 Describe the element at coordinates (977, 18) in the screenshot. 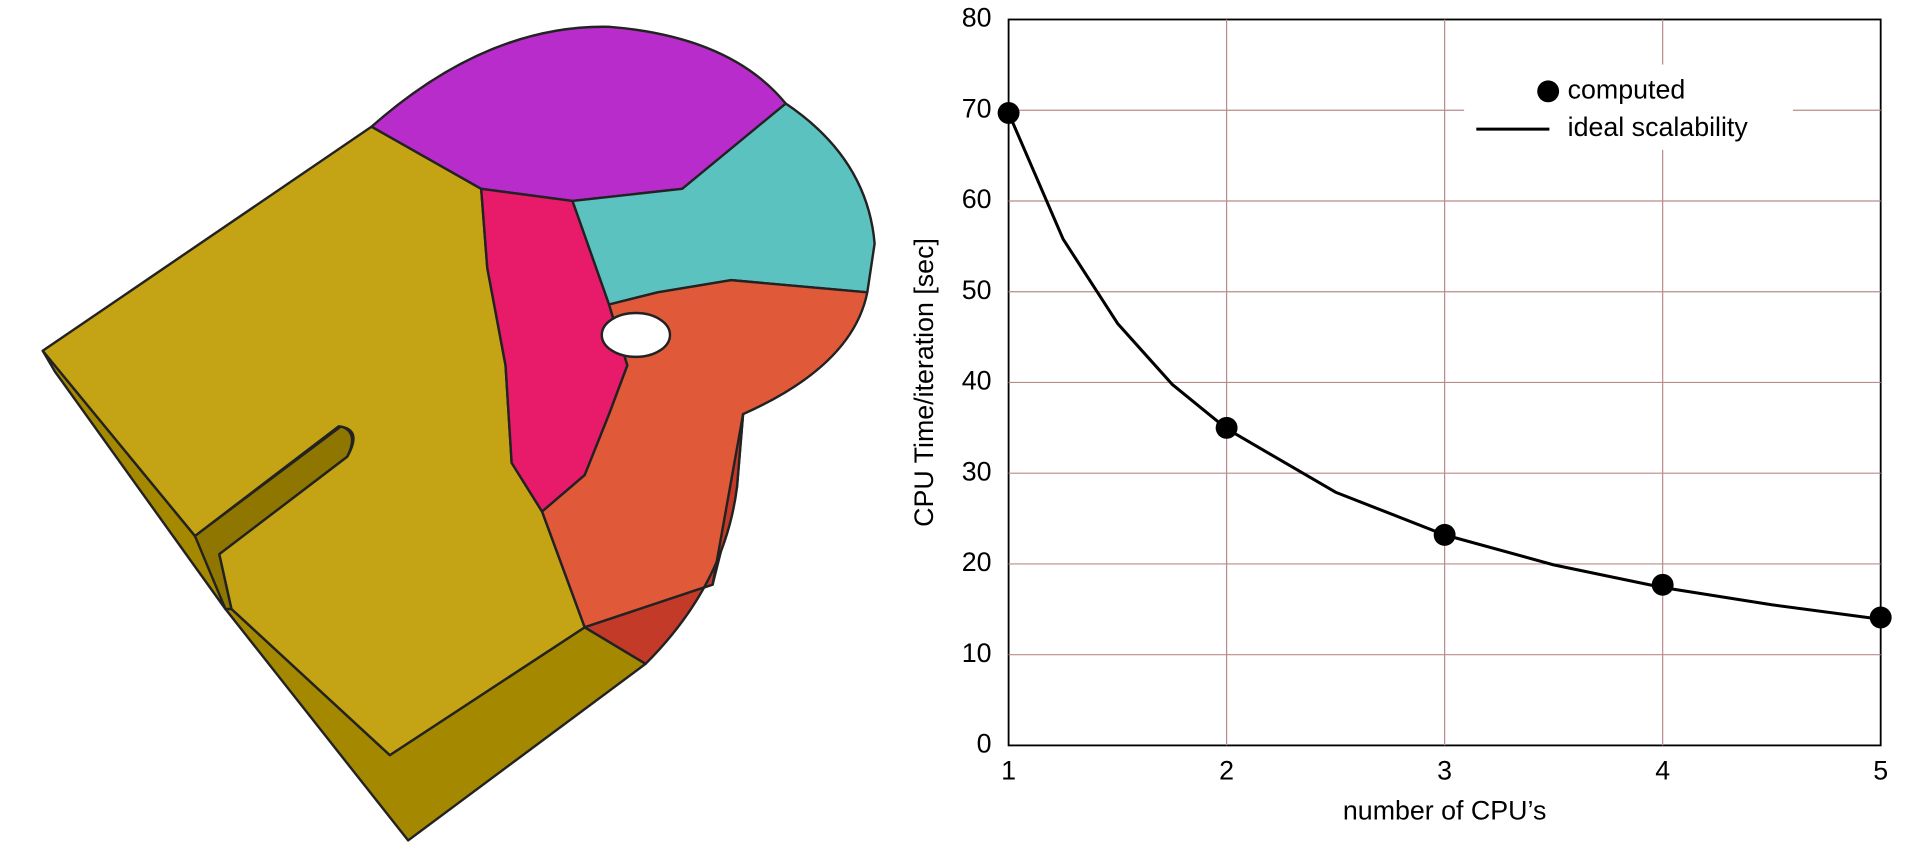

I see `y-tick-label: 80` at that location.